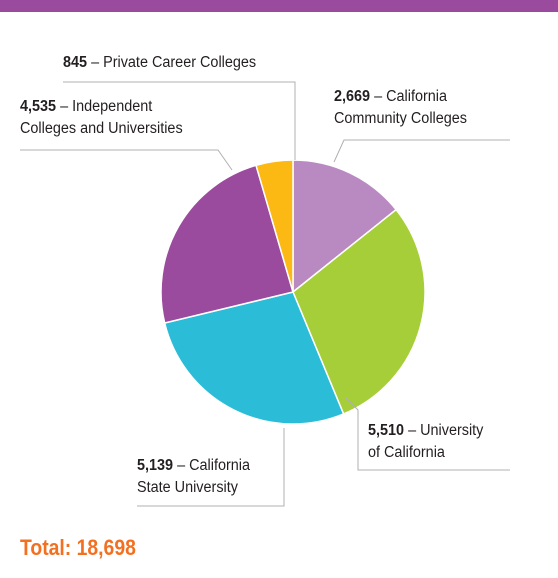 This screenshot has width=558, height=578. I want to click on leader-line-community-colleges, so click(421, 151).